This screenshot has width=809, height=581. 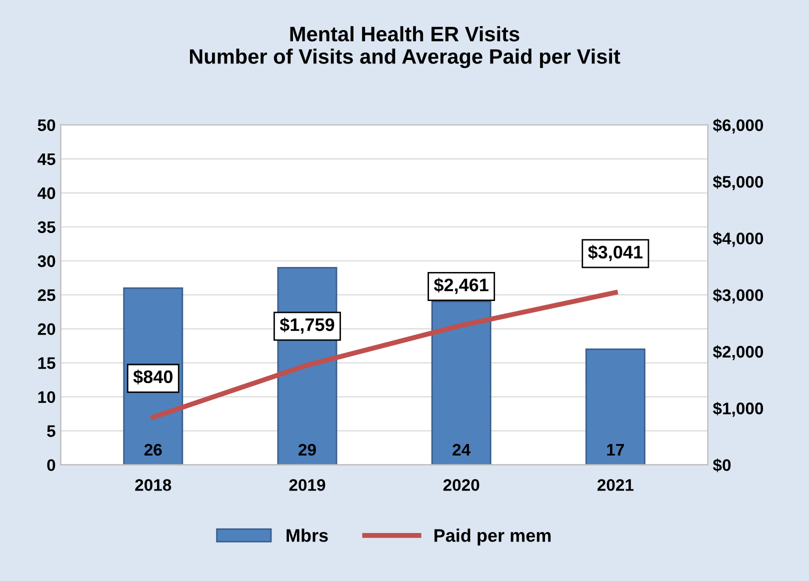 What do you see at coordinates (307, 485) in the screenshot?
I see `x-tick-label: 2019` at bounding box center [307, 485].